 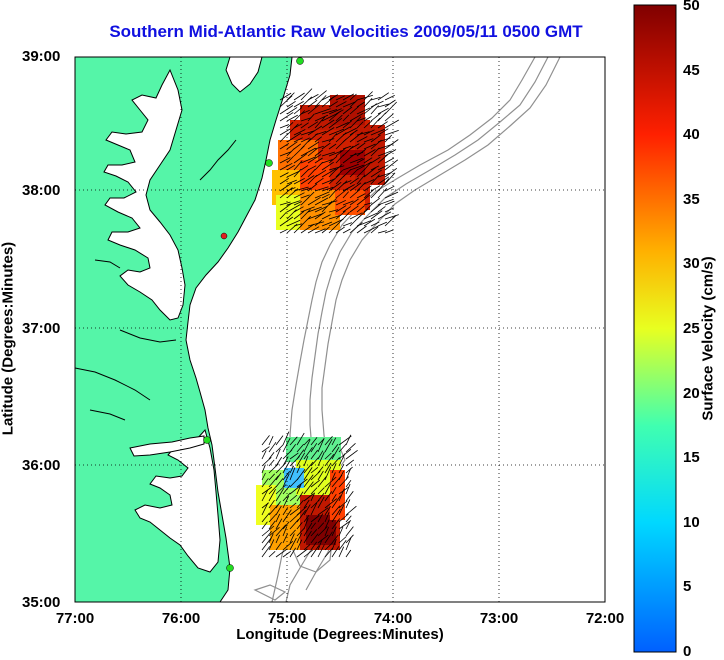 I want to click on y-axis-label: Latitude (Degrees:Minutes), so click(x=8, y=338).